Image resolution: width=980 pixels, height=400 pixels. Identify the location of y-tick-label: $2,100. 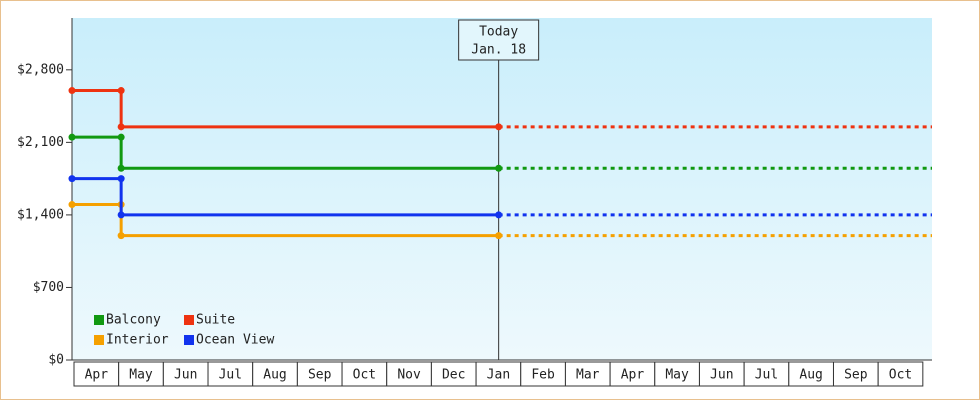
(40, 142).